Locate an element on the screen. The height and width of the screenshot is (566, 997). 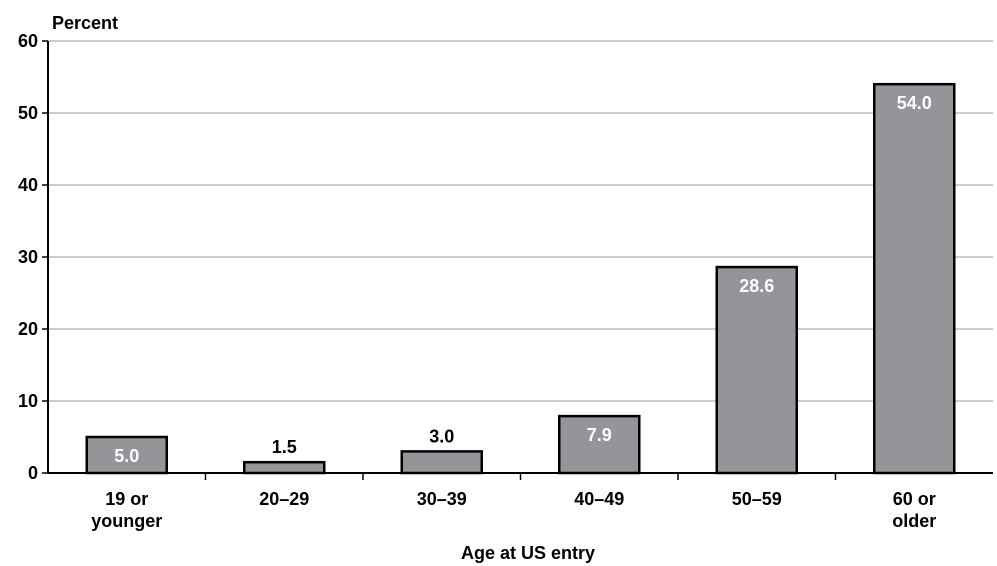
x-tick-label: 50–59 is located at coordinates (757, 499).